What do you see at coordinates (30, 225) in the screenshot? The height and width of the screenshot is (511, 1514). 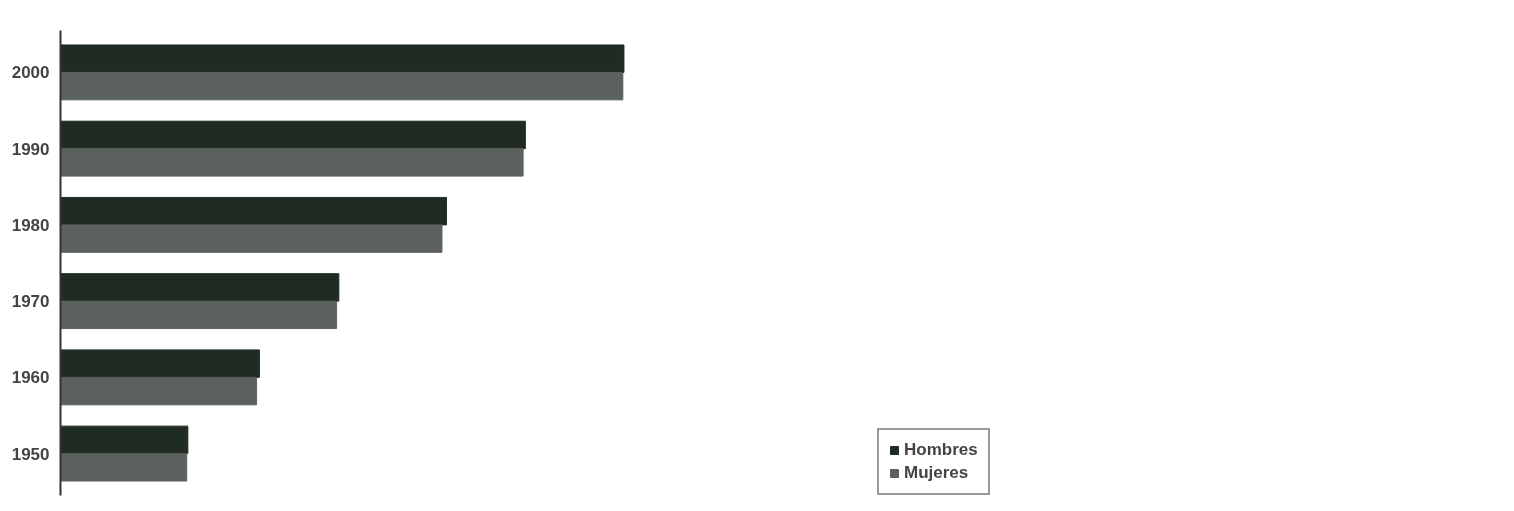 I see `y-tick-label: 1980` at bounding box center [30, 225].